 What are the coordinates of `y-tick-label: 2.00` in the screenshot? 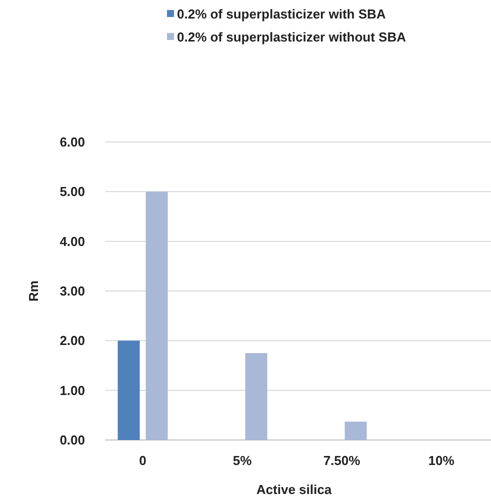 It's located at (72, 340).